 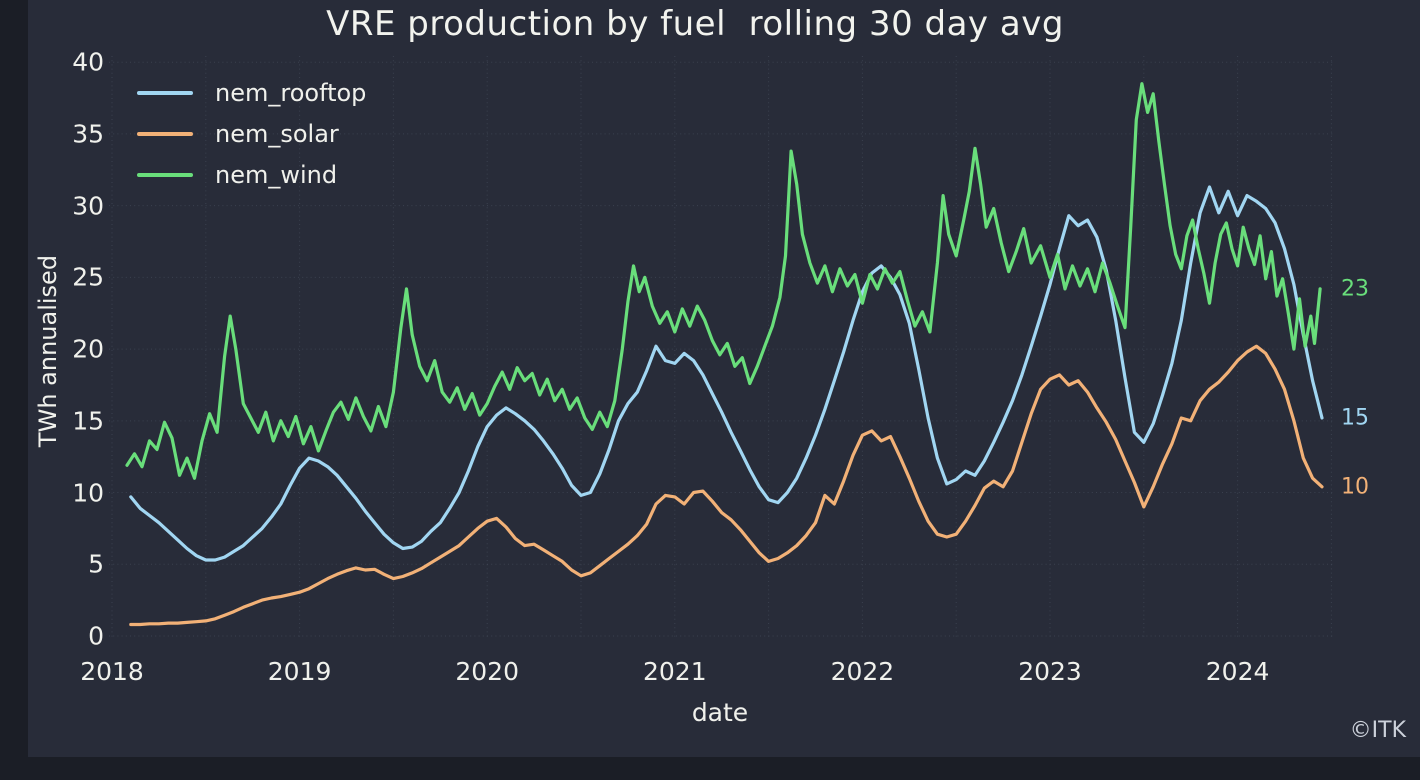 I want to click on y-tick-label: 10, so click(x=88, y=493).